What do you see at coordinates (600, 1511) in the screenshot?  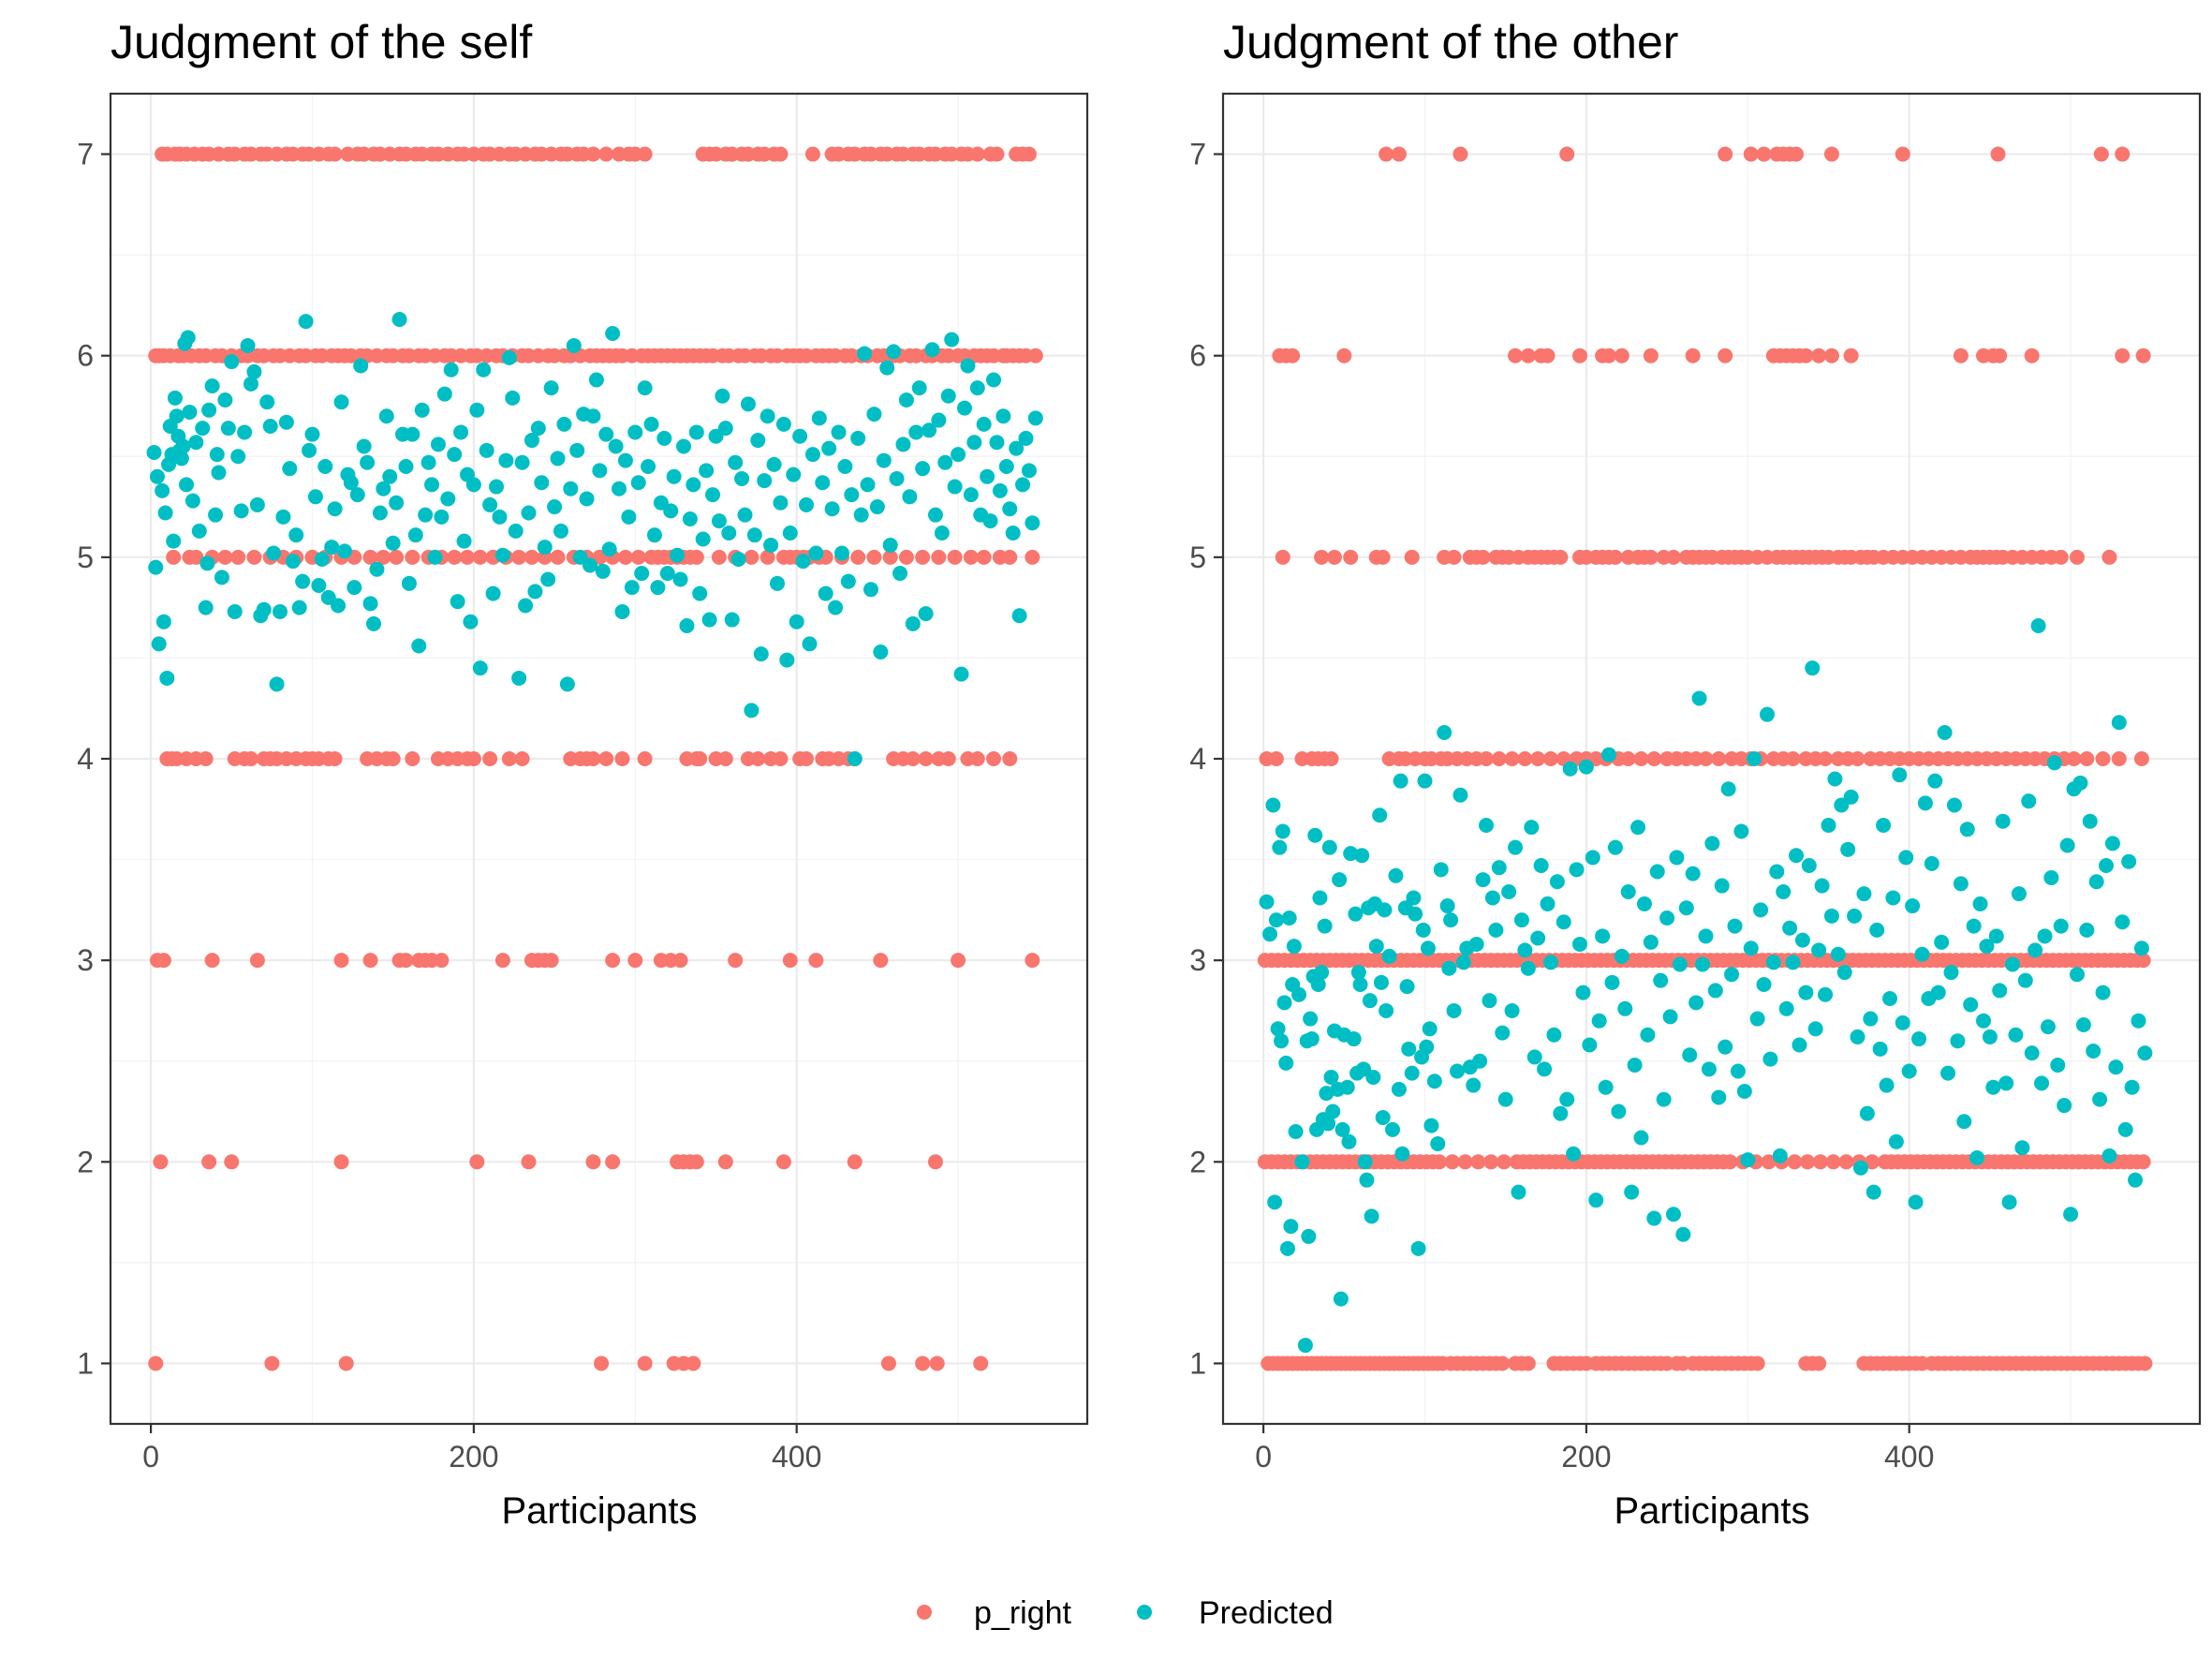 I see `x-axis-title-self: Participants` at bounding box center [600, 1511].